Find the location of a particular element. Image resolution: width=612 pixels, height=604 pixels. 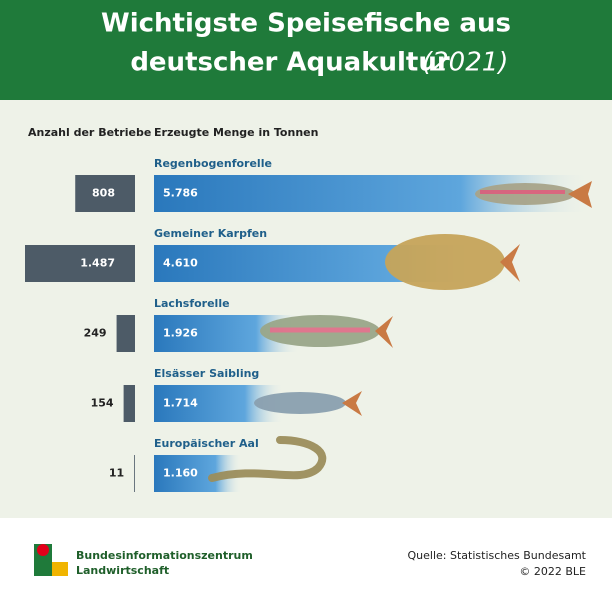

category-label: Elsässer Saibling is located at coordinates (206, 373).